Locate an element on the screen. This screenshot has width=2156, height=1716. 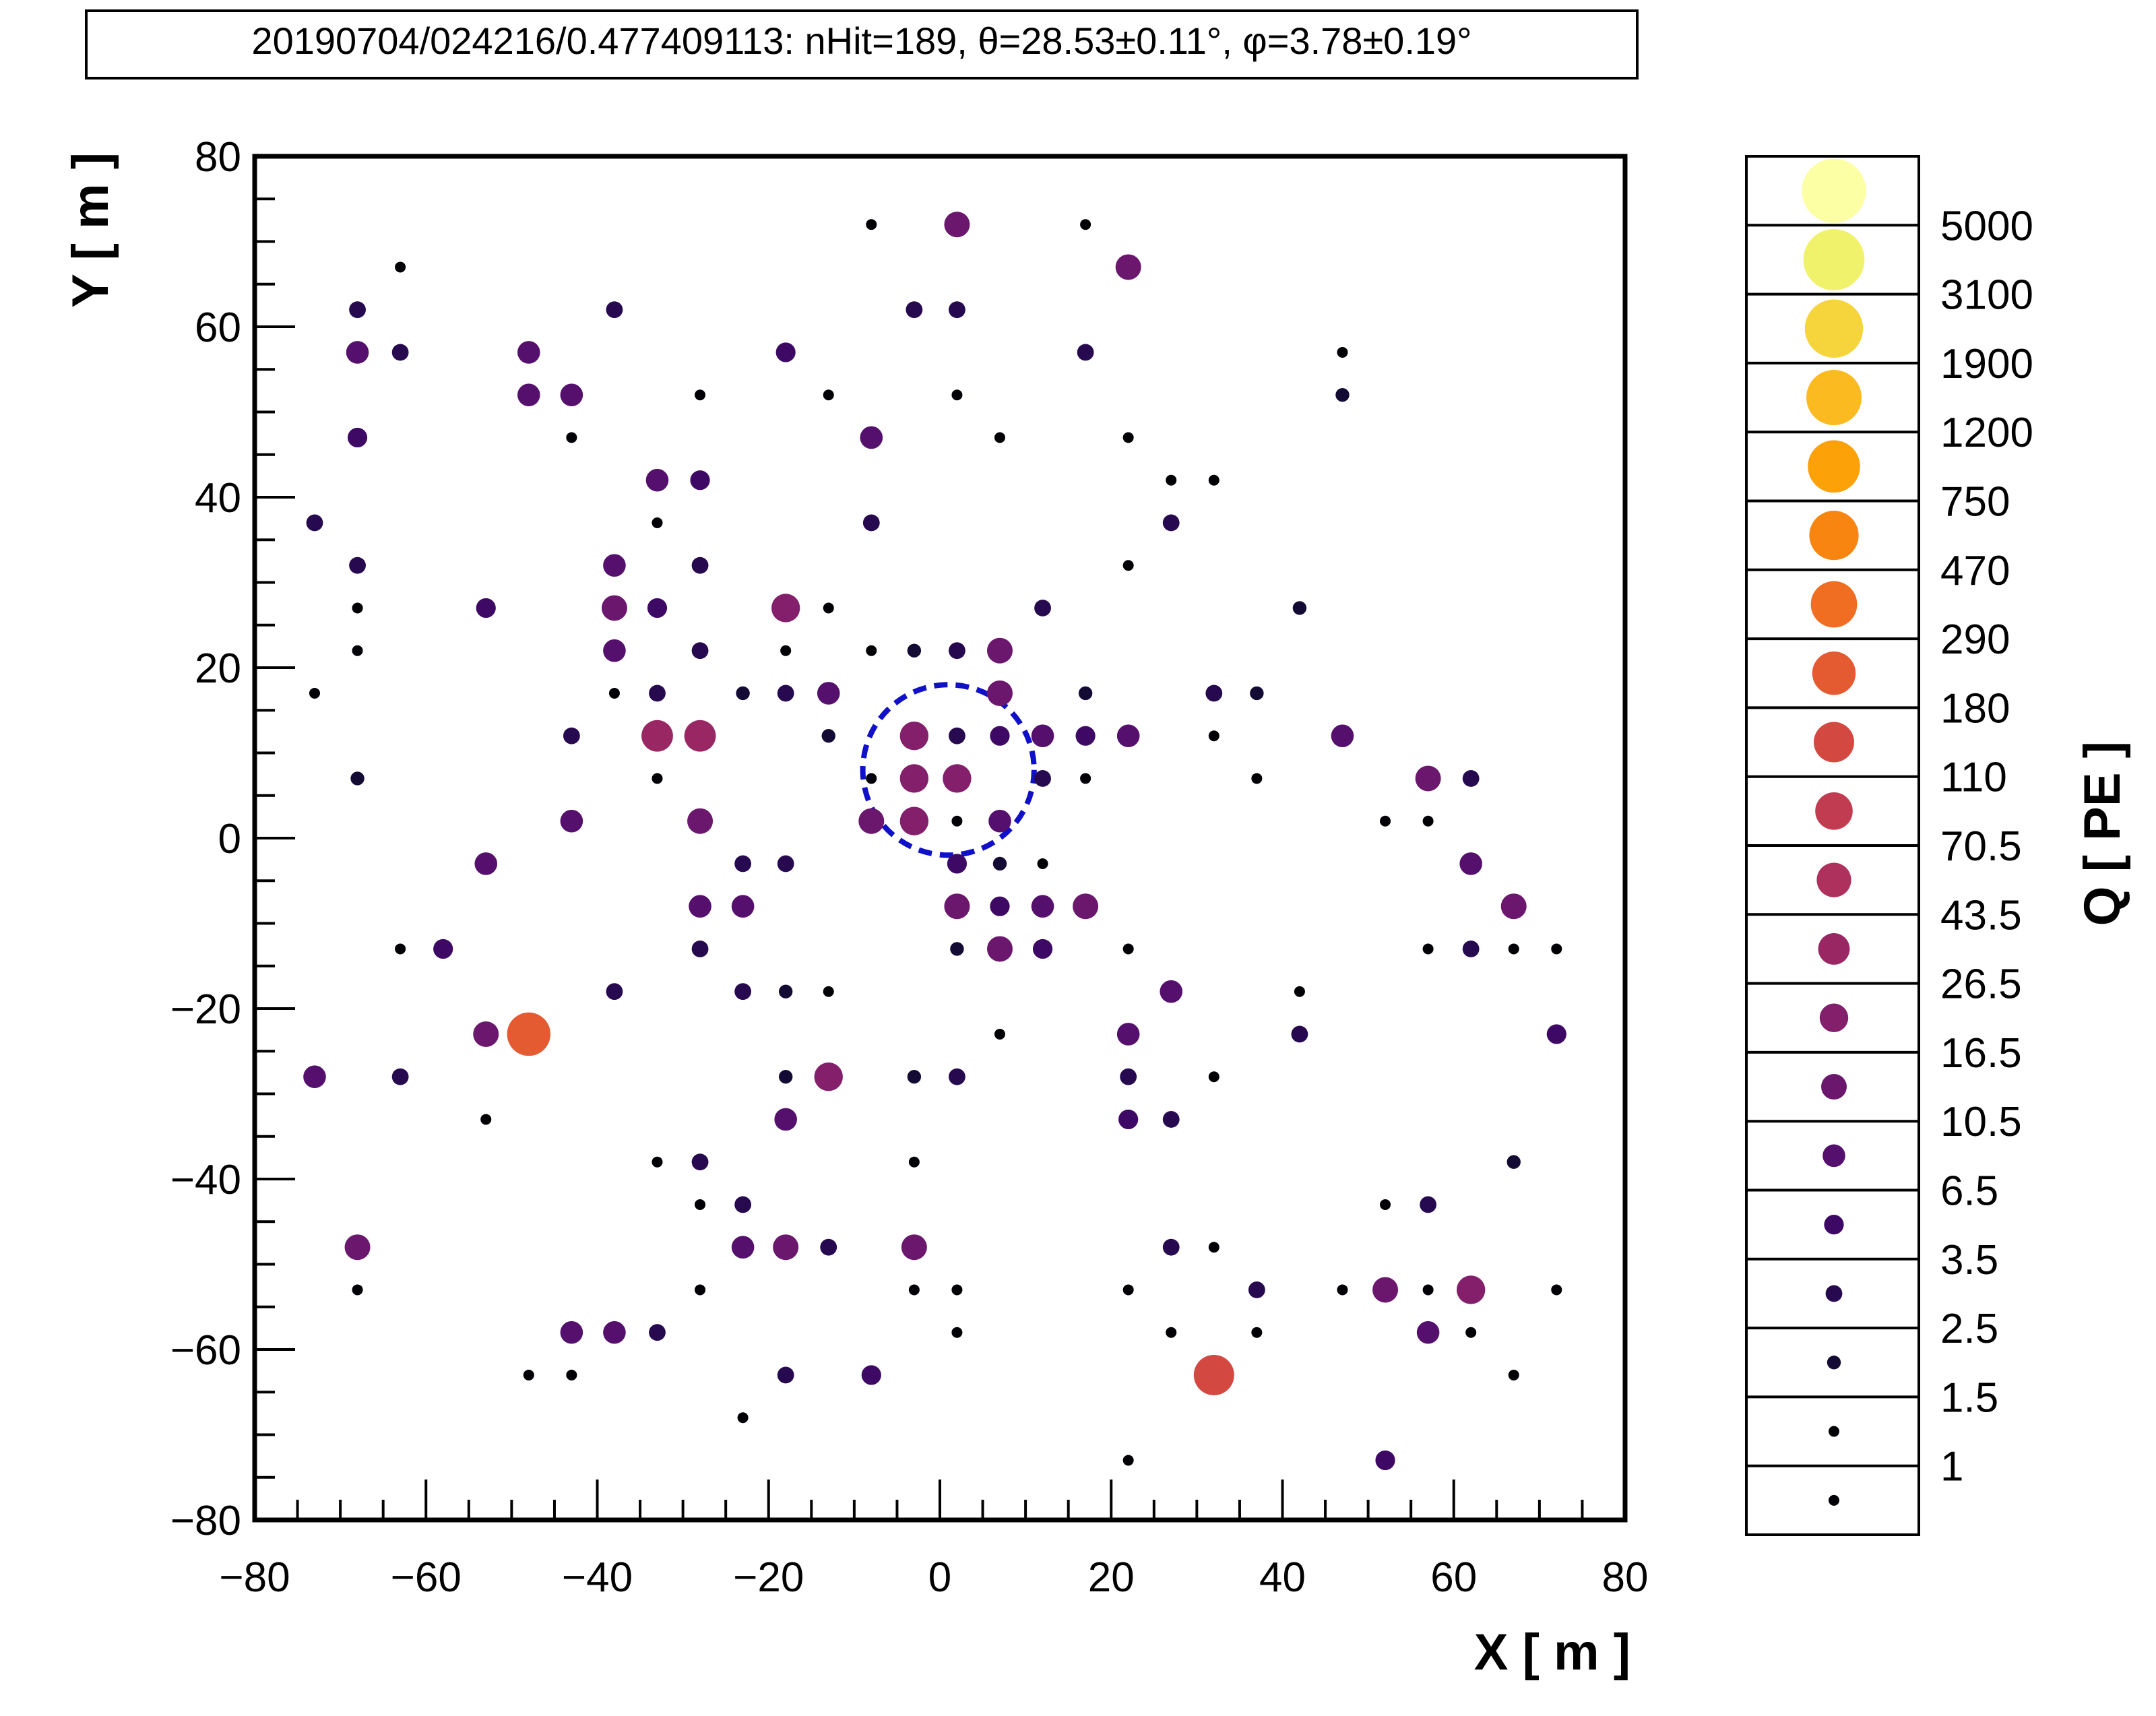
x-tick-label: 80 is located at coordinates (1625, 1577).